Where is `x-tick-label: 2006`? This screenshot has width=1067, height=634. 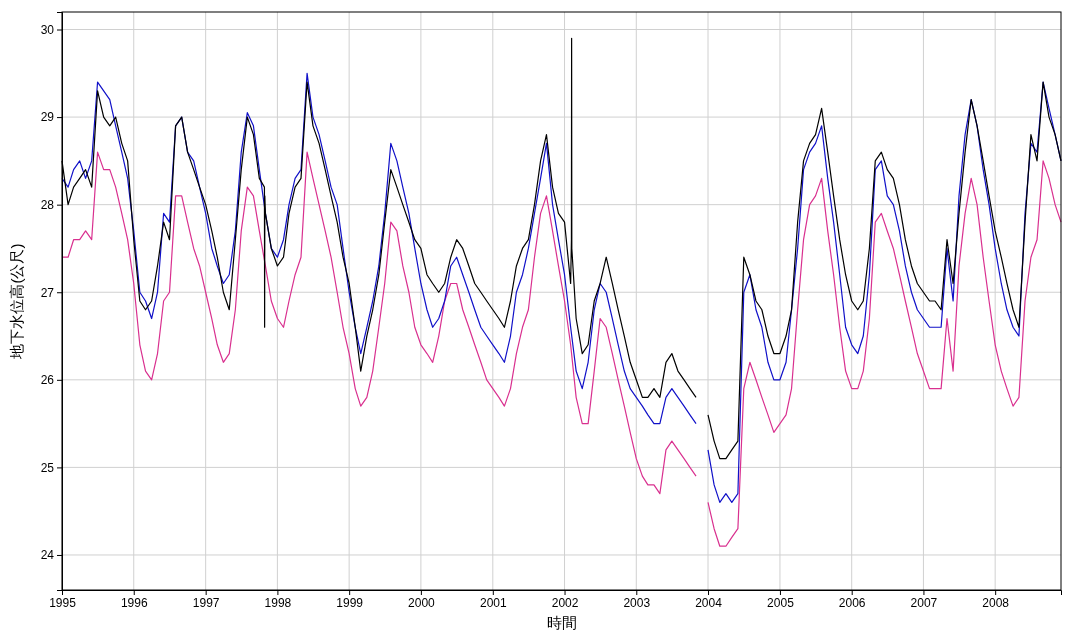
x-tick-label: 2006 is located at coordinates (852, 602).